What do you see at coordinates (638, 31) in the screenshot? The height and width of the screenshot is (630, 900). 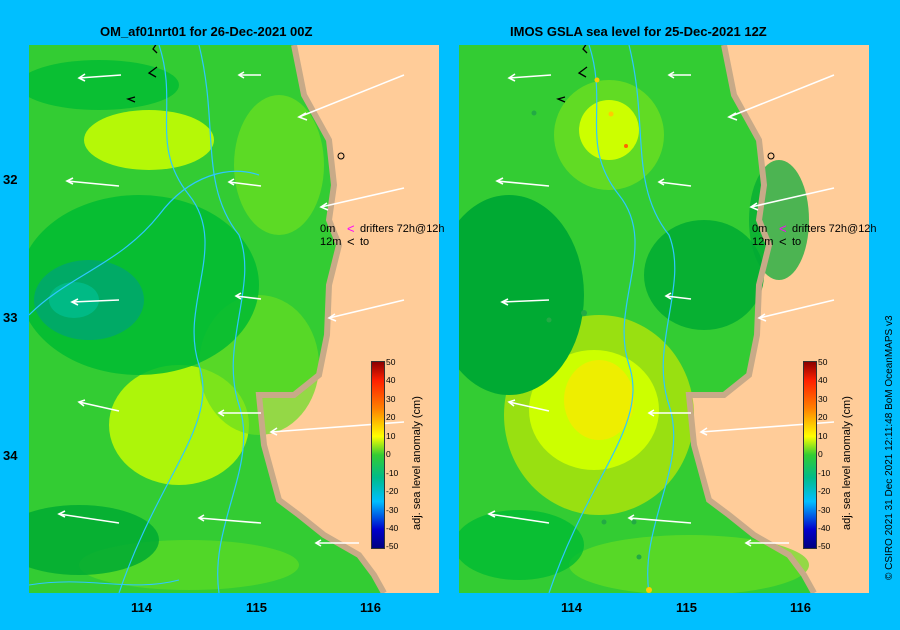 I see `right-panel-title: IMOS GSLA sea level for 25-Dec-2021 12Z` at bounding box center [638, 31].